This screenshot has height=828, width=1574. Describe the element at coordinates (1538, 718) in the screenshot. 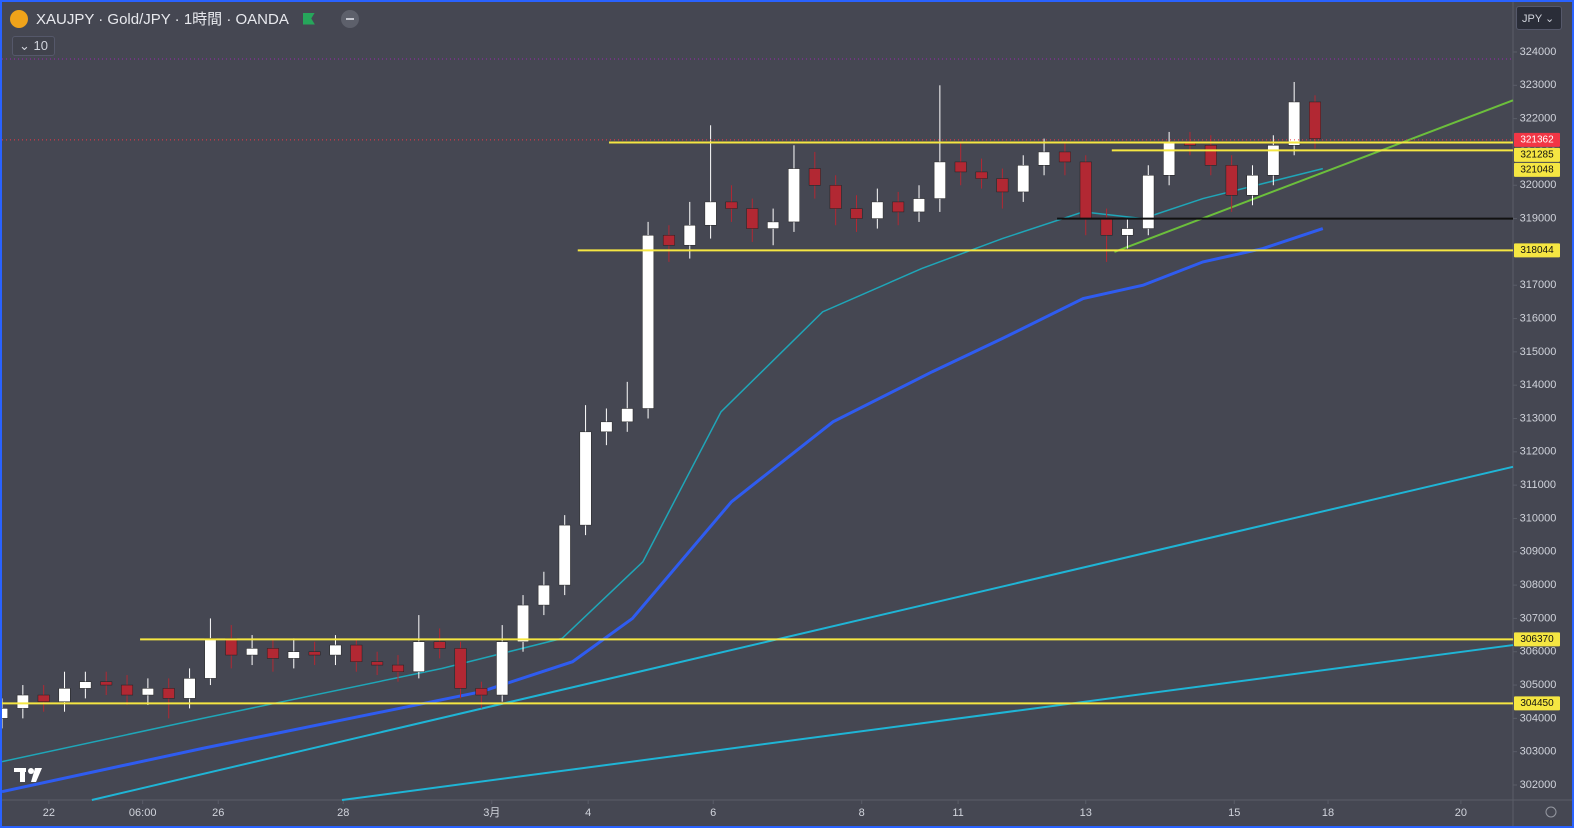

I see `y-tick-label: 304000` at that location.